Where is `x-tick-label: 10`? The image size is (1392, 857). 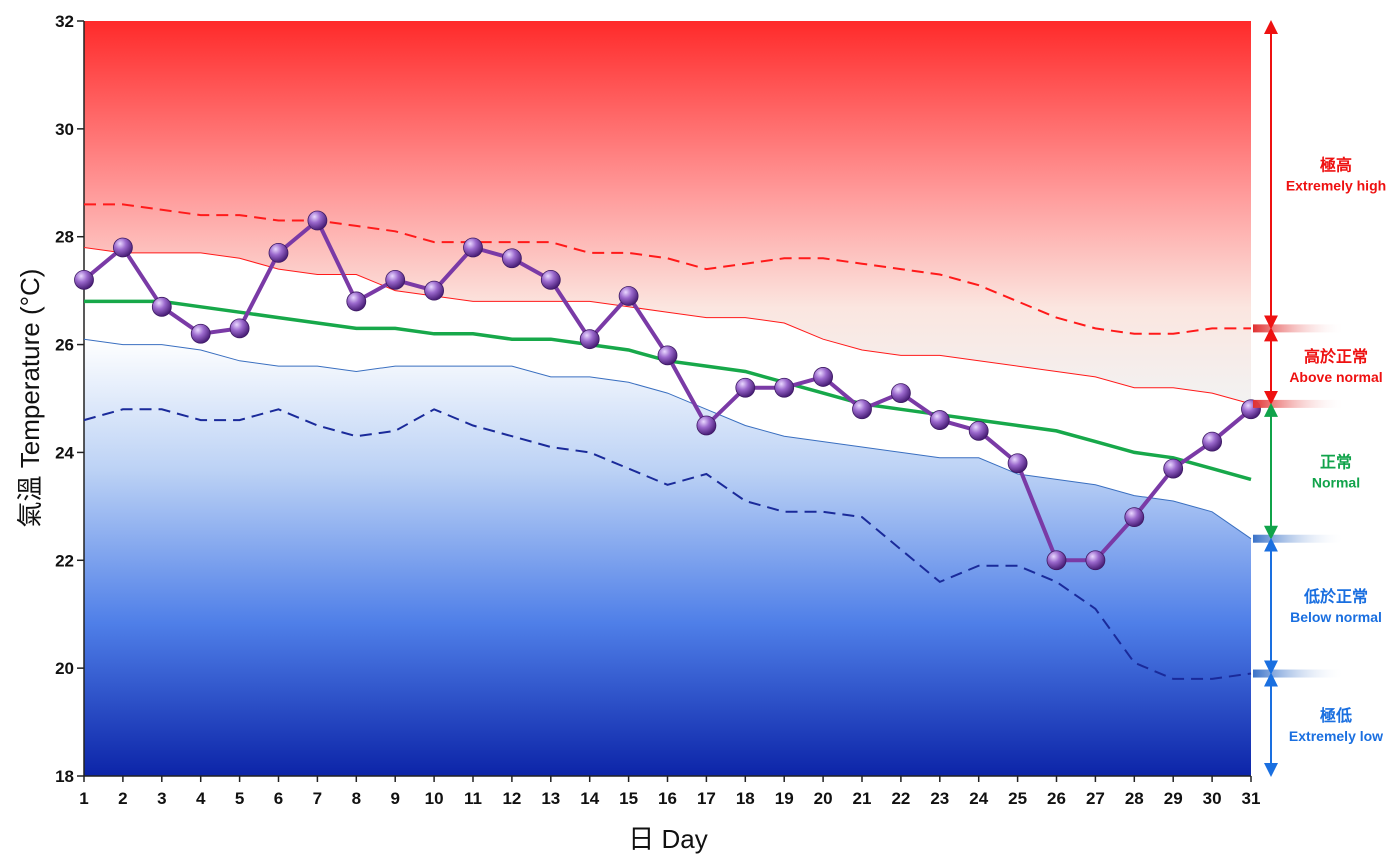 x-tick-label: 10 is located at coordinates (434, 798).